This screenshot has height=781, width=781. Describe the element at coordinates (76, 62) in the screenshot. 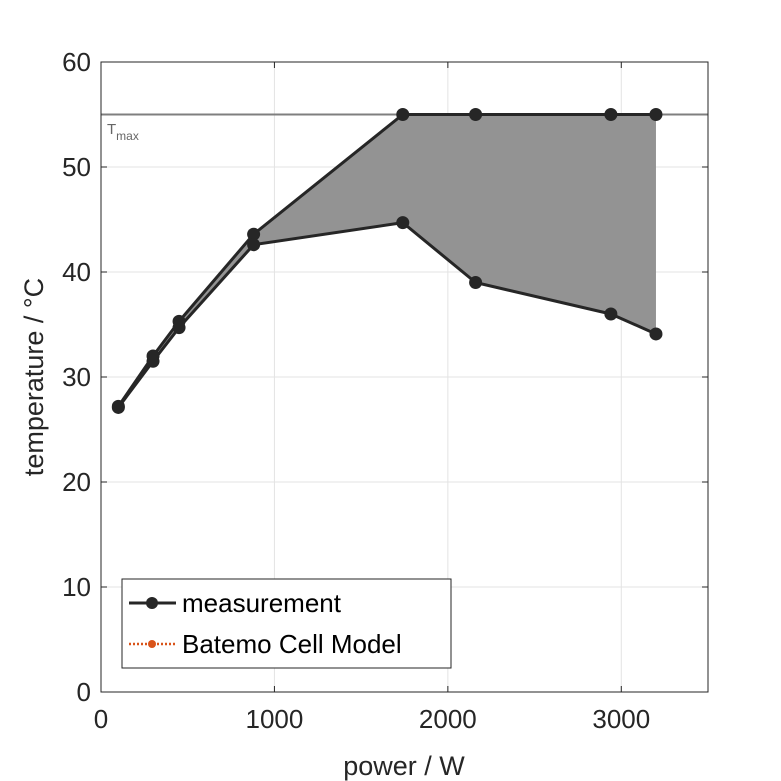

I see `y-tick-label-6: 60` at that location.